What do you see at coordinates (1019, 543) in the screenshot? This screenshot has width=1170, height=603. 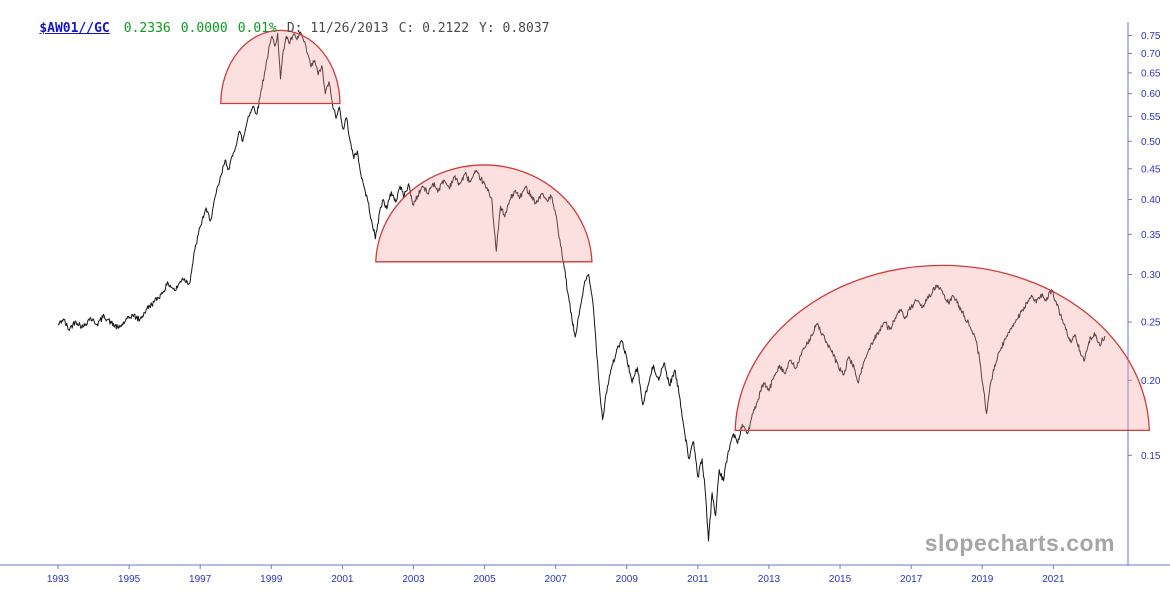 I see `watermark: slopecharts.com` at bounding box center [1019, 543].